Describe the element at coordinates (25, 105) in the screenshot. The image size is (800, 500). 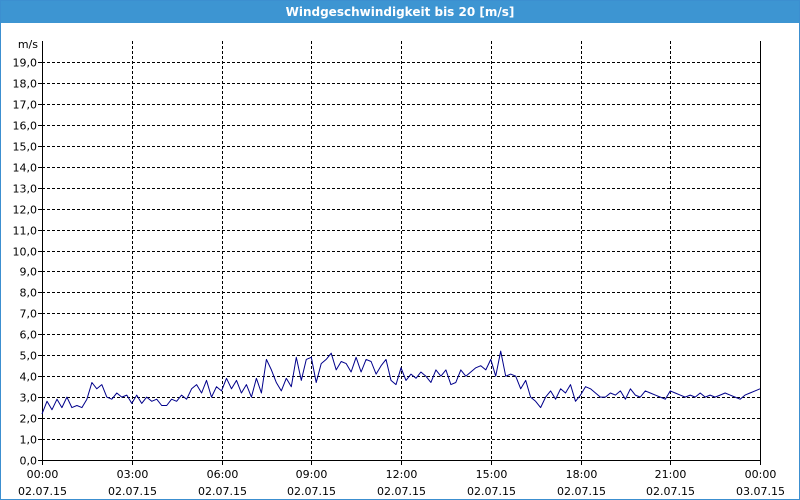
I see `y-tick-label: 17,0` at that location.